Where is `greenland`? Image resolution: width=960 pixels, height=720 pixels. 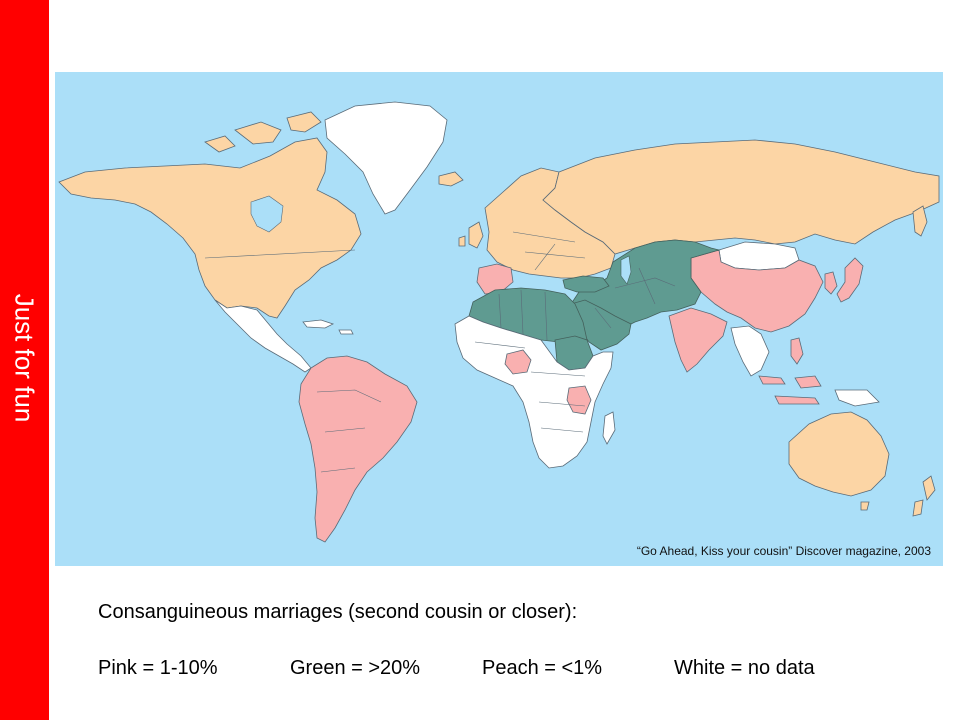
greenland is located at coordinates (386, 158).